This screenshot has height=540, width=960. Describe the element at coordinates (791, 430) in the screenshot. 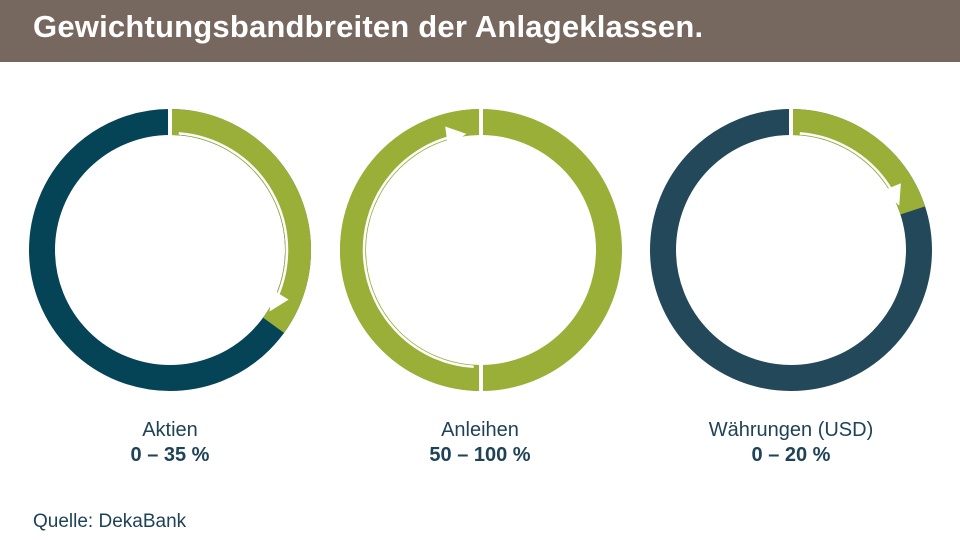

I see `asset-class-label: Währungen (USD)` at that location.